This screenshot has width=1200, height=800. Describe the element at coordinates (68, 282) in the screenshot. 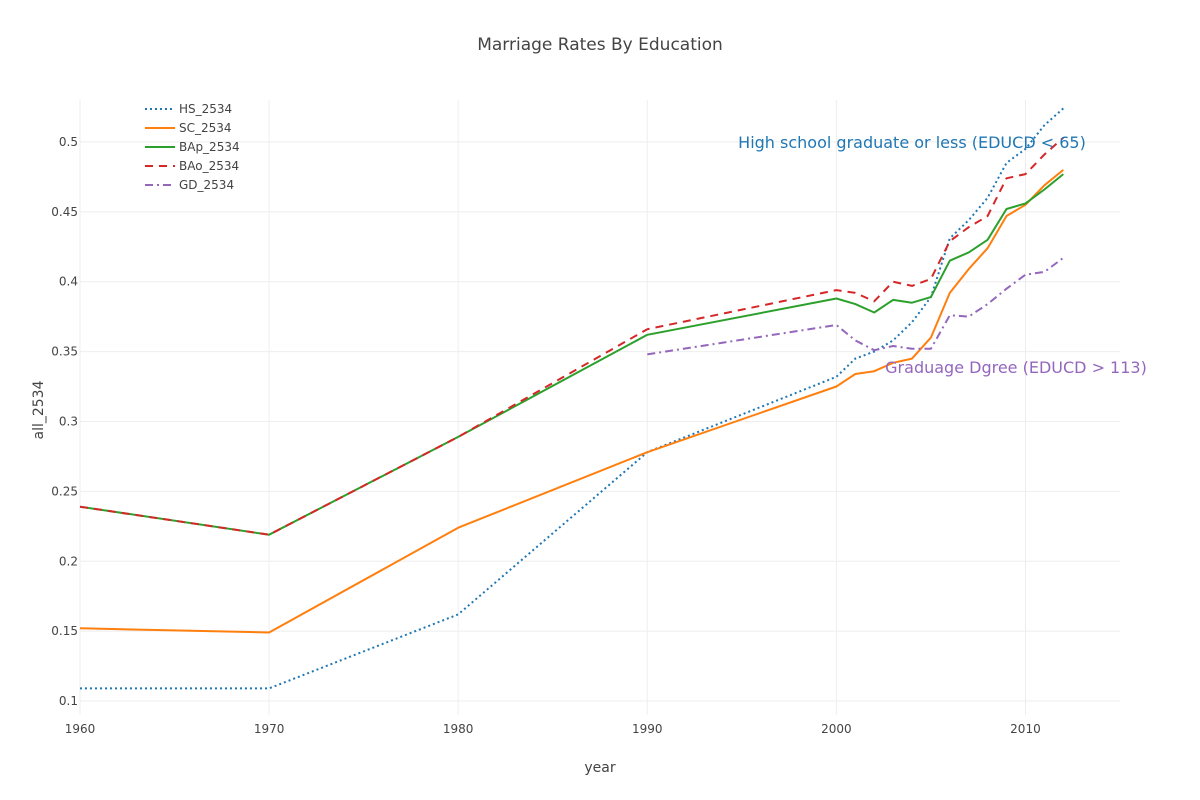

I see `y-tick-label: 0.4` at that location.